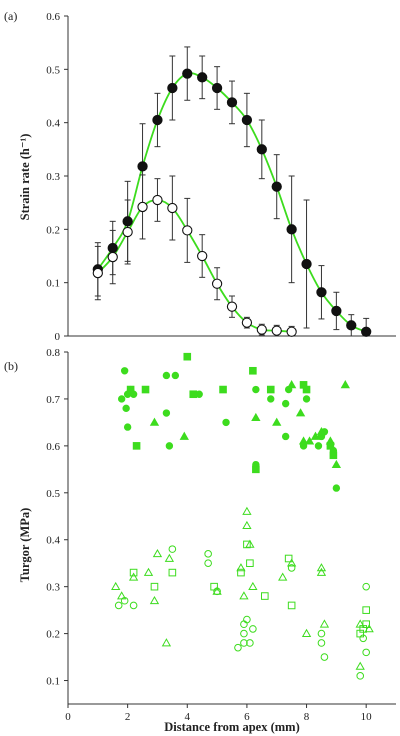 The width and height of the screenshot is (400, 736). What do you see at coordinates (53, 124) in the screenshot?
I see `panel-a-y-tick-label: 0.4` at bounding box center [53, 124].